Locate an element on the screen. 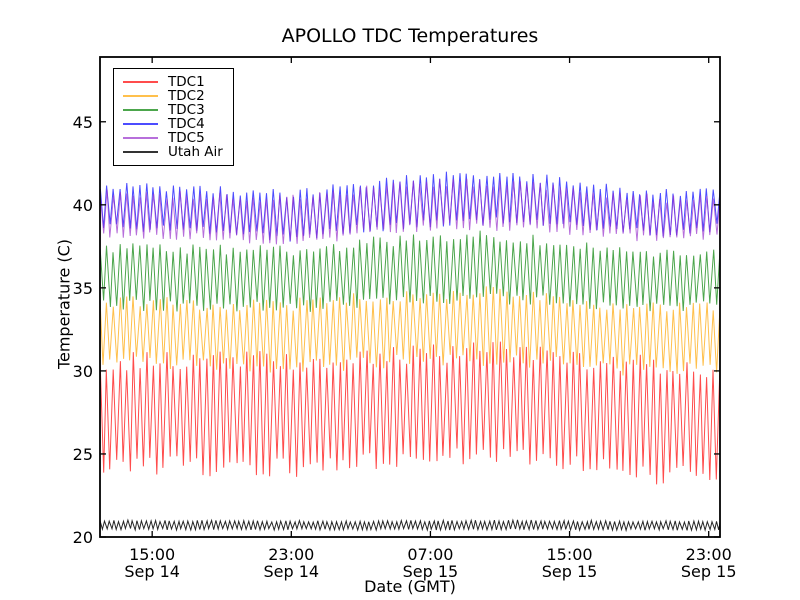 The width and height of the screenshot is (800, 600). legend-line-utah-air-icon is located at coordinates (140, 152).